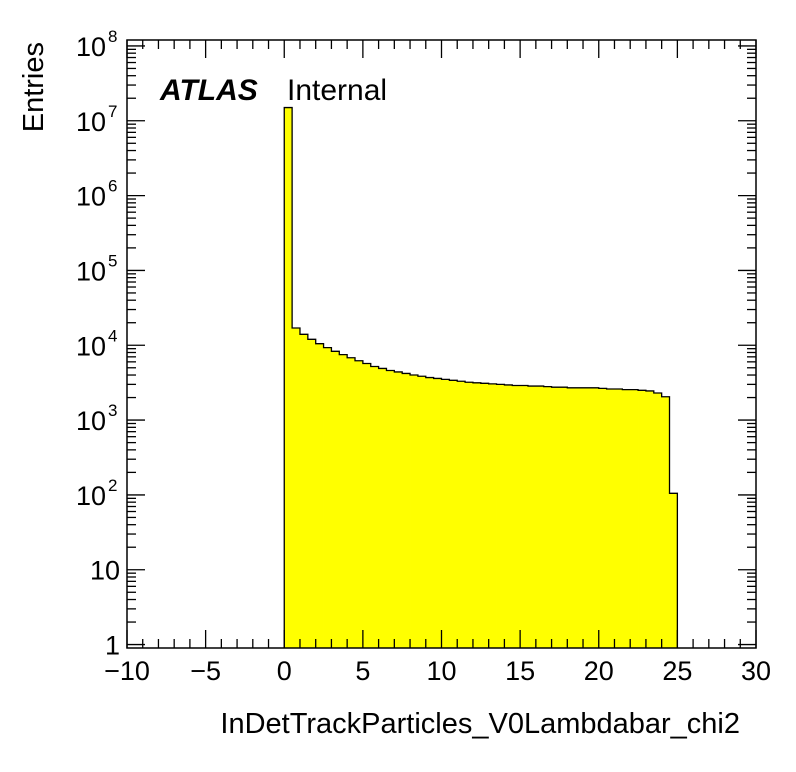 The height and width of the screenshot is (772, 796). Describe the element at coordinates (480, 724) in the screenshot. I see `x-axis-title: InDetTrackParticles_V0Lambdabar_chi2` at that location.